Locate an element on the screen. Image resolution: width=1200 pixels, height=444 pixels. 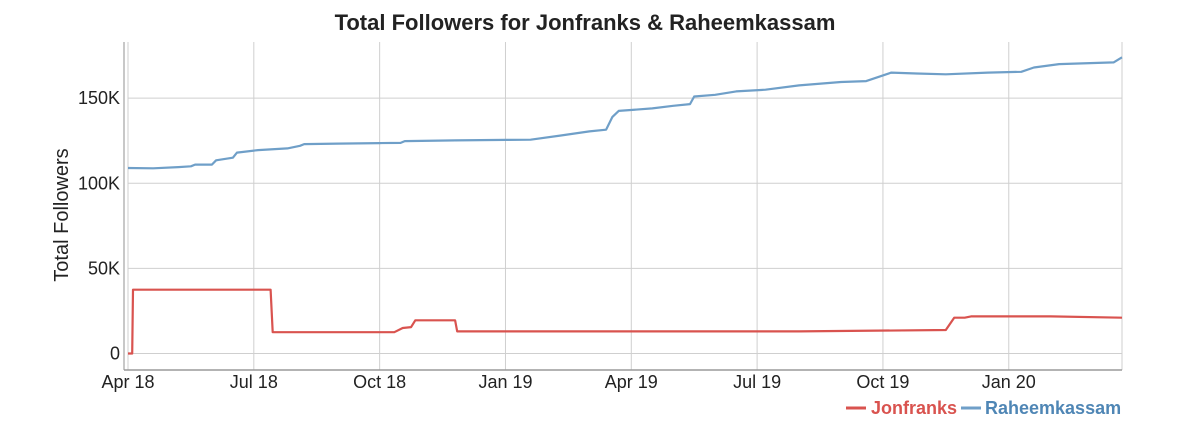
x-tick-label: Oct 19 is located at coordinates (882, 382).